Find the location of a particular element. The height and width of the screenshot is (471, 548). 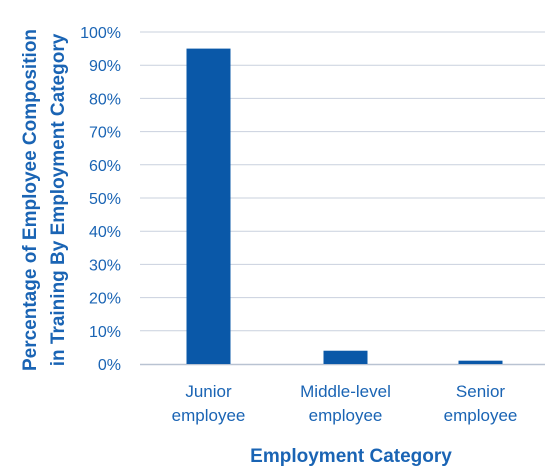

x-tick-label: Senior employee is located at coordinates (481, 403).